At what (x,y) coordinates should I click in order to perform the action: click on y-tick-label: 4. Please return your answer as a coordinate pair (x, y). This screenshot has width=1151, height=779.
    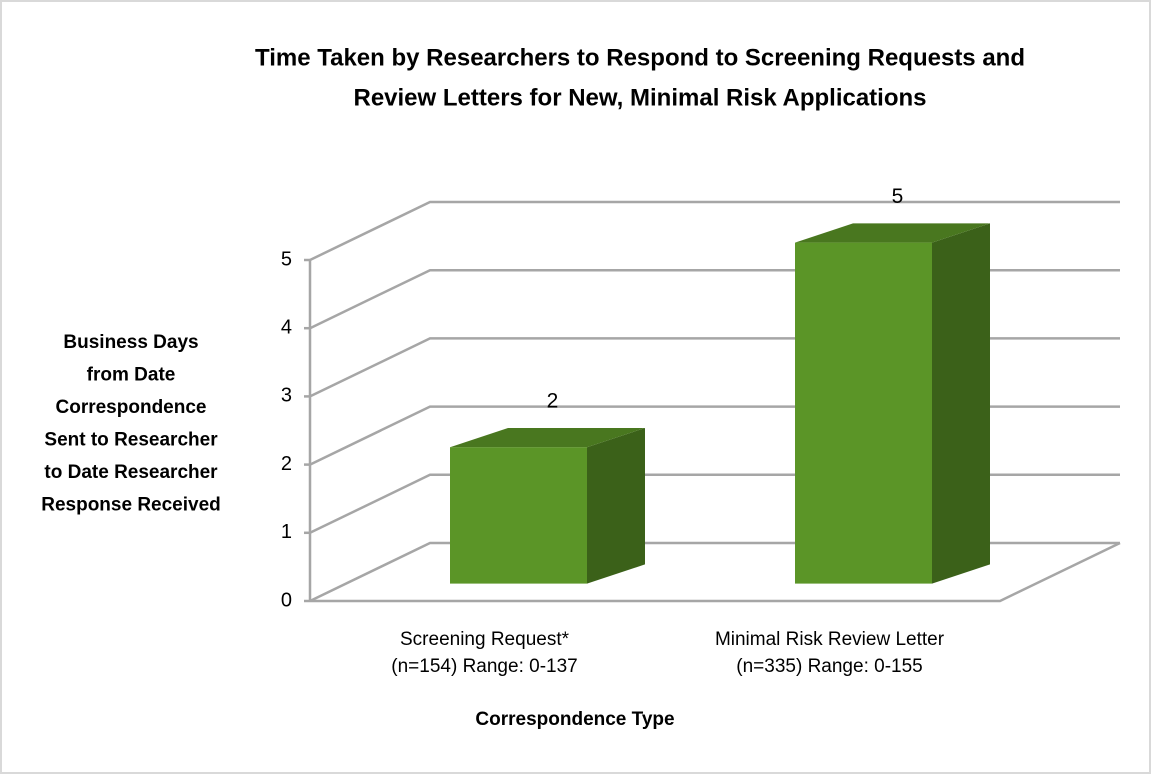
    Looking at the image, I should click on (286, 327).